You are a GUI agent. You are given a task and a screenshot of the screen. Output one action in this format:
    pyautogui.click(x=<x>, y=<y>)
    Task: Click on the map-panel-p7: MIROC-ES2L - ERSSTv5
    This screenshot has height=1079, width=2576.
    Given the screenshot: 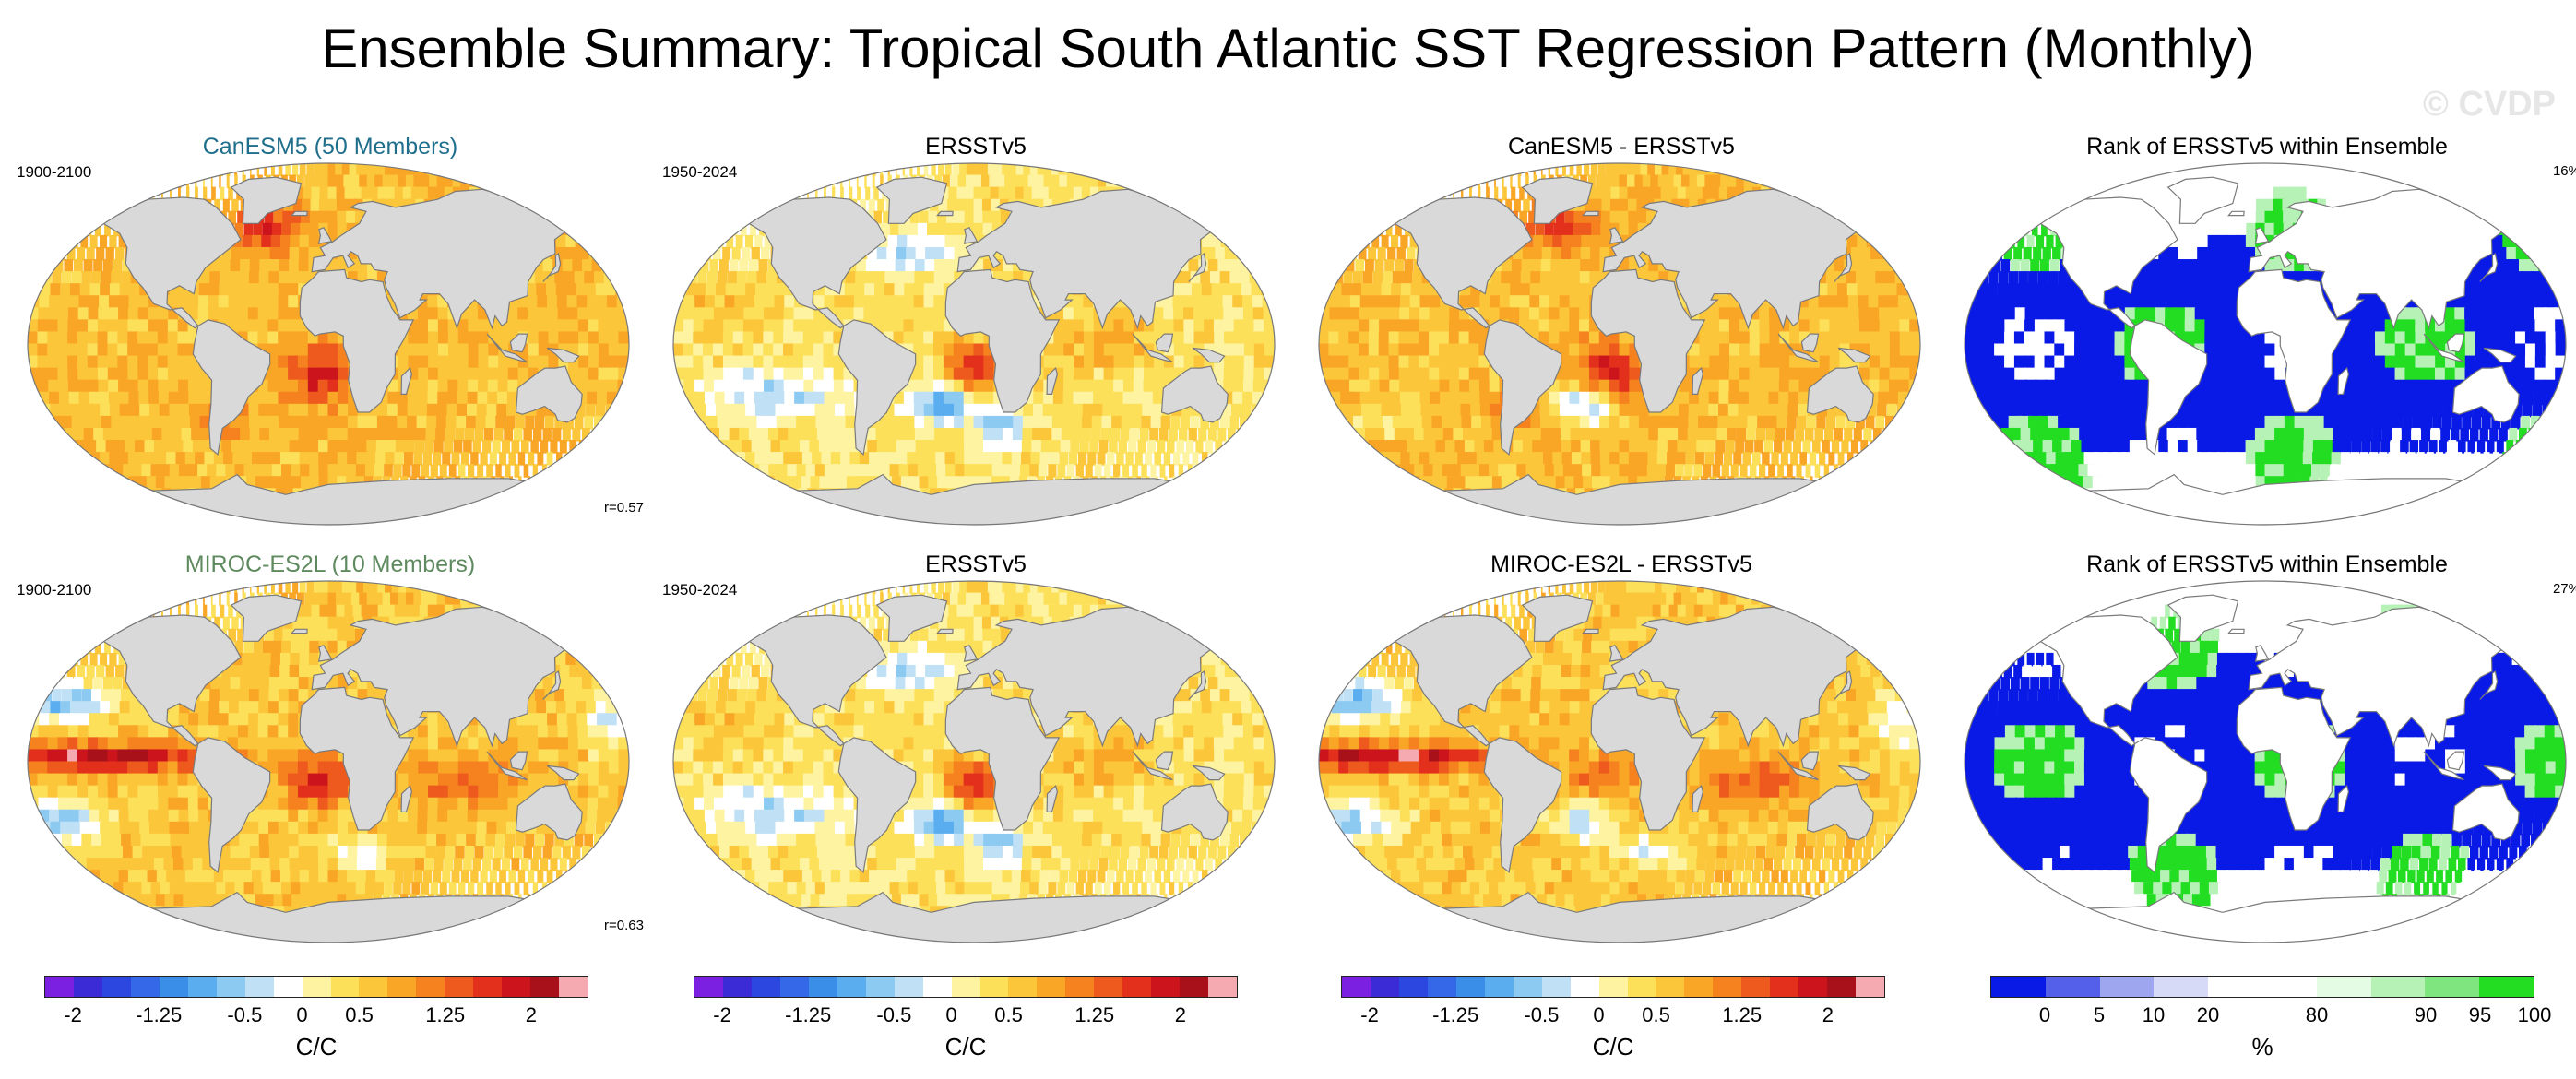 What is the action you would take?
    pyautogui.click(x=1622, y=749)
    